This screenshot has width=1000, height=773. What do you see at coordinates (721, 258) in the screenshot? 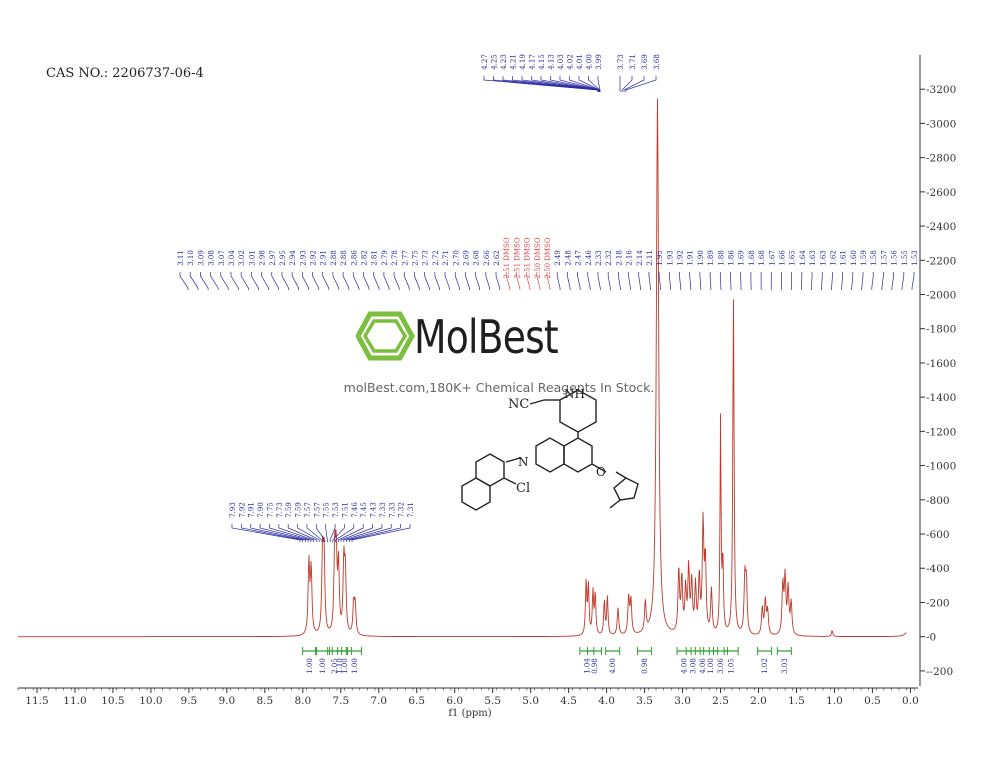
I see `peak-label: 1.88` at bounding box center [721, 258].